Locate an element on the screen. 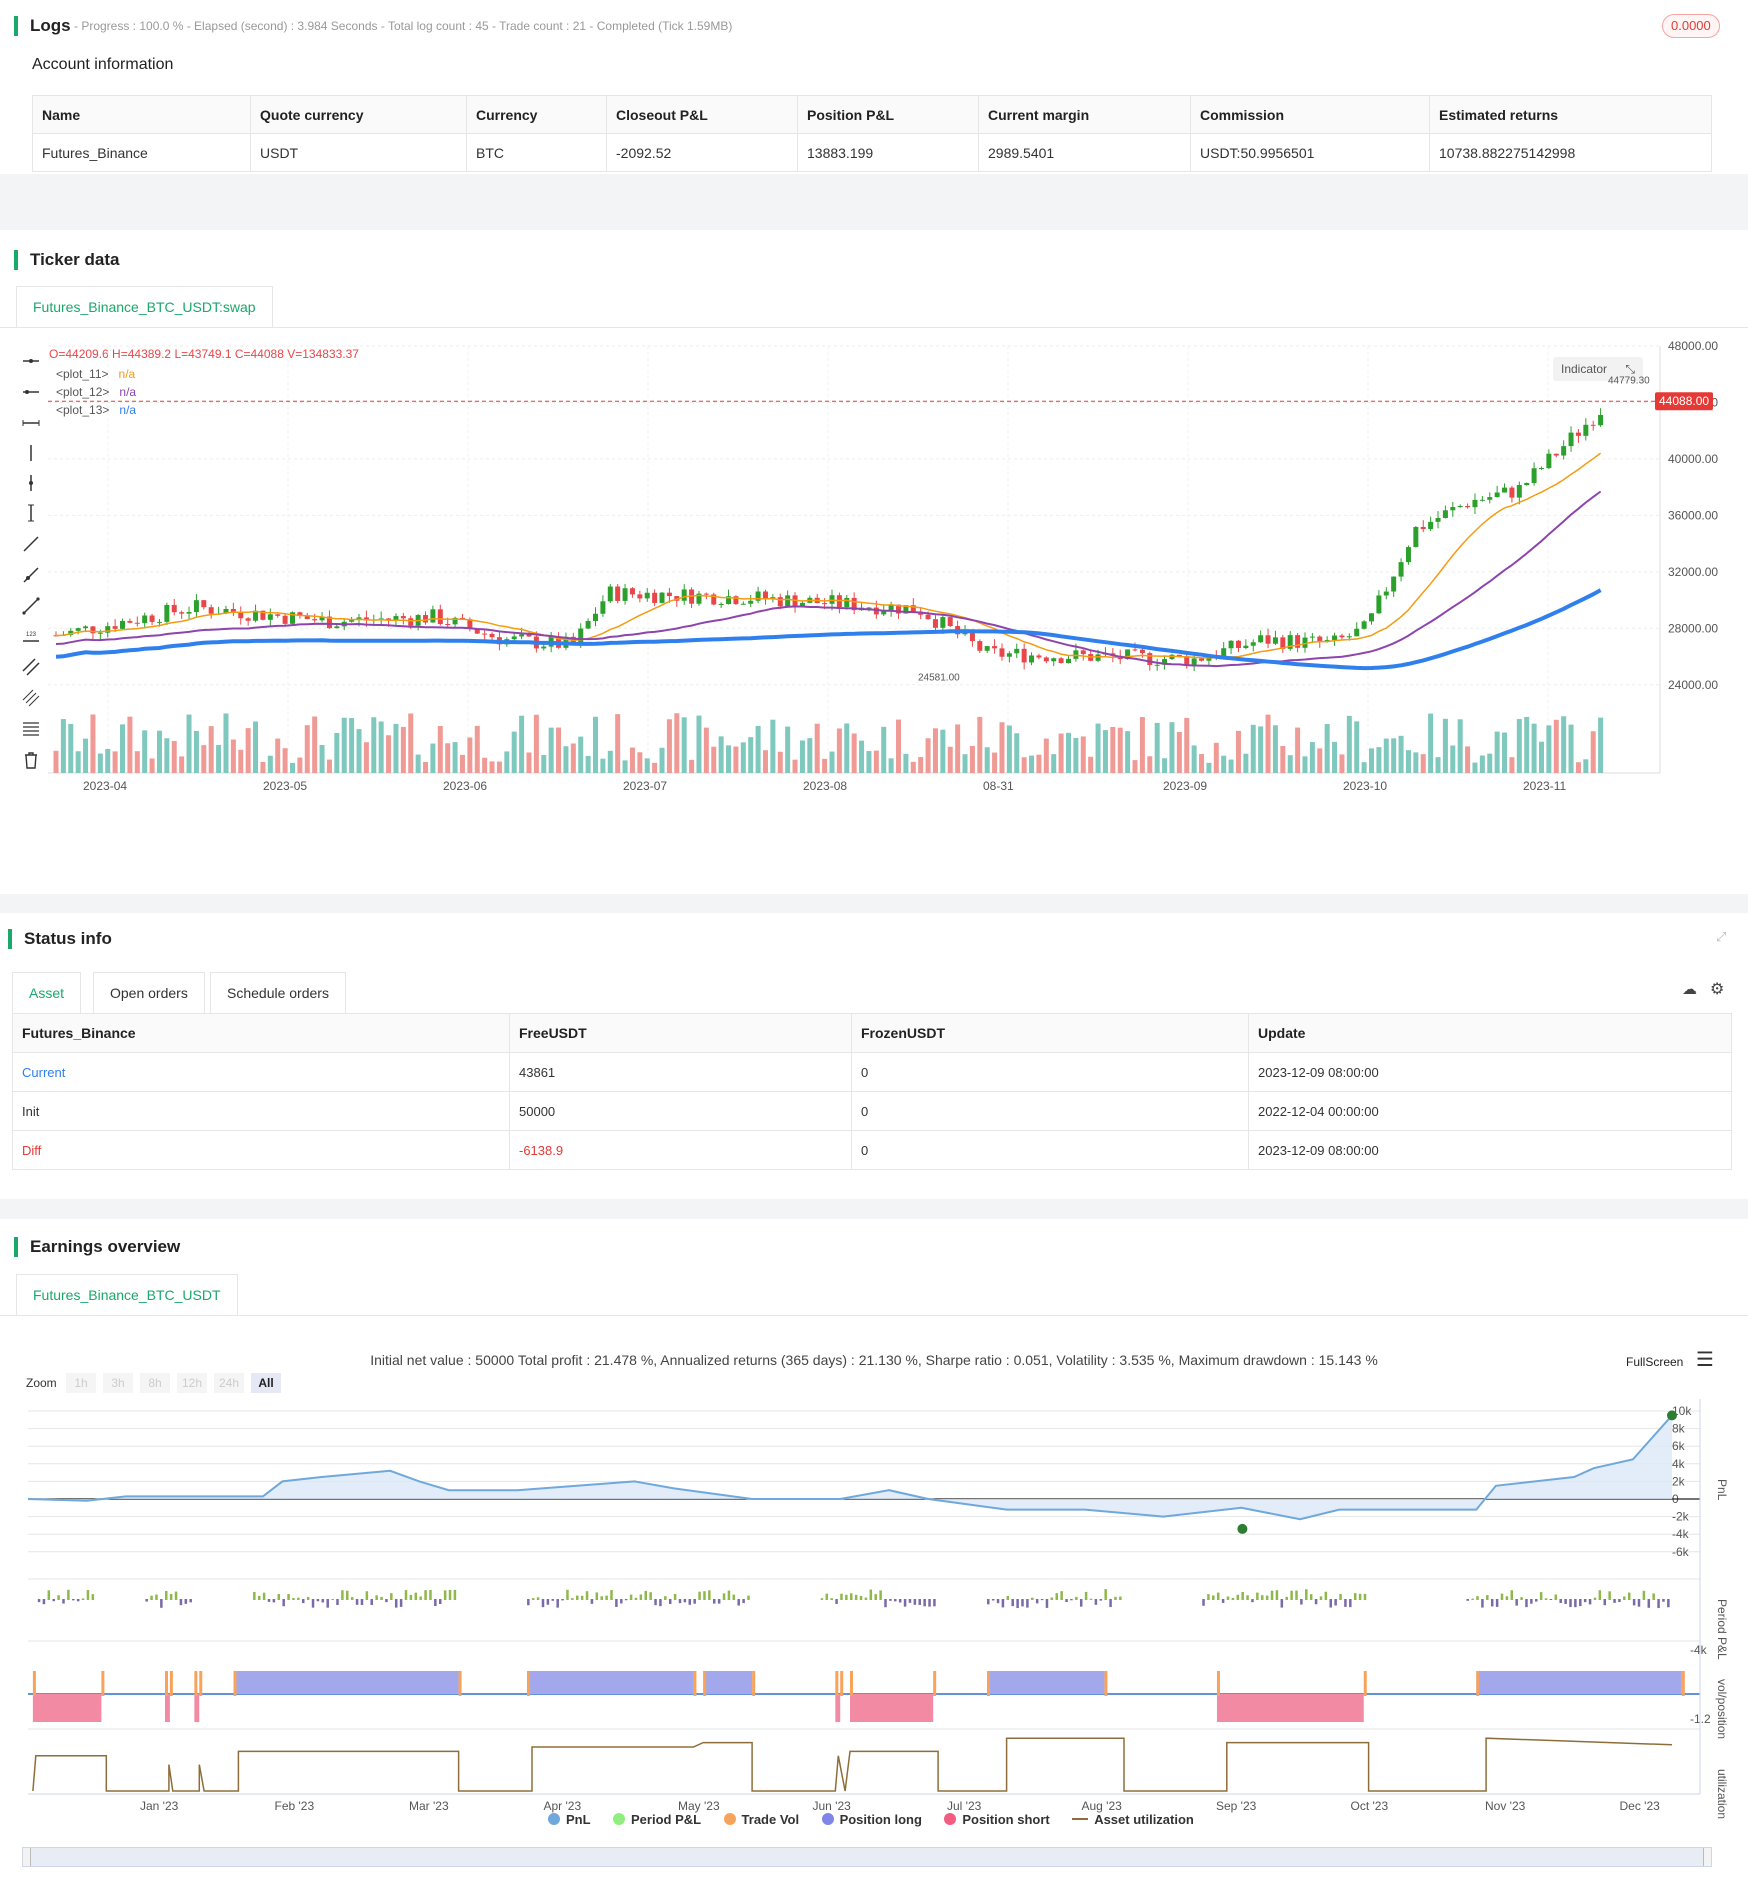  legend-period-pnl: Period P&L is located at coordinates (657, 1819).